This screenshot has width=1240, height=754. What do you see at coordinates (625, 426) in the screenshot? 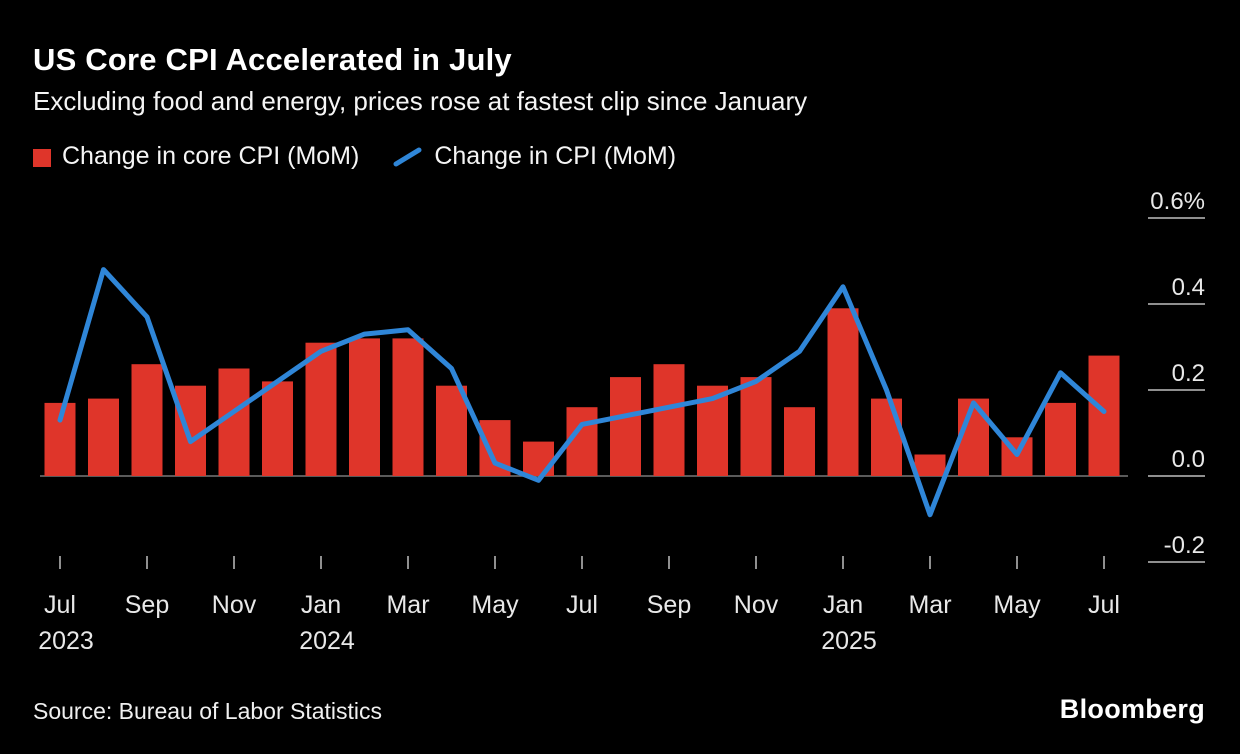
I see `bar-Aug-2024` at bounding box center [625, 426].